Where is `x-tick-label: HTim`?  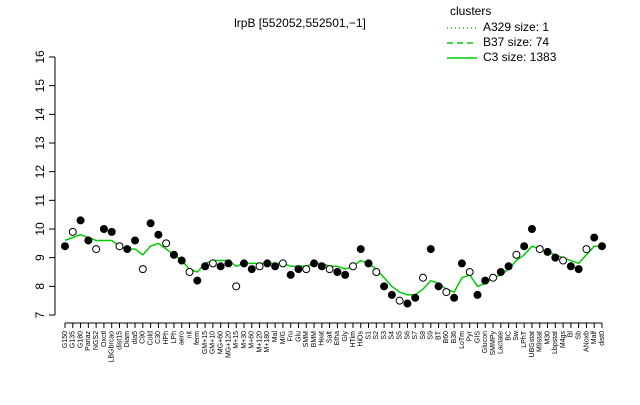
x-tick-label: HTim is located at coordinates (353, 339).